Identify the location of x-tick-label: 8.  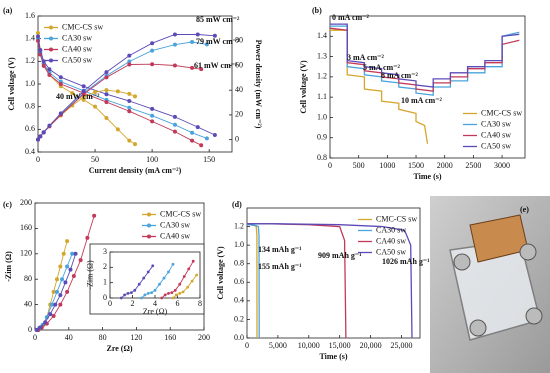
(200, 303).